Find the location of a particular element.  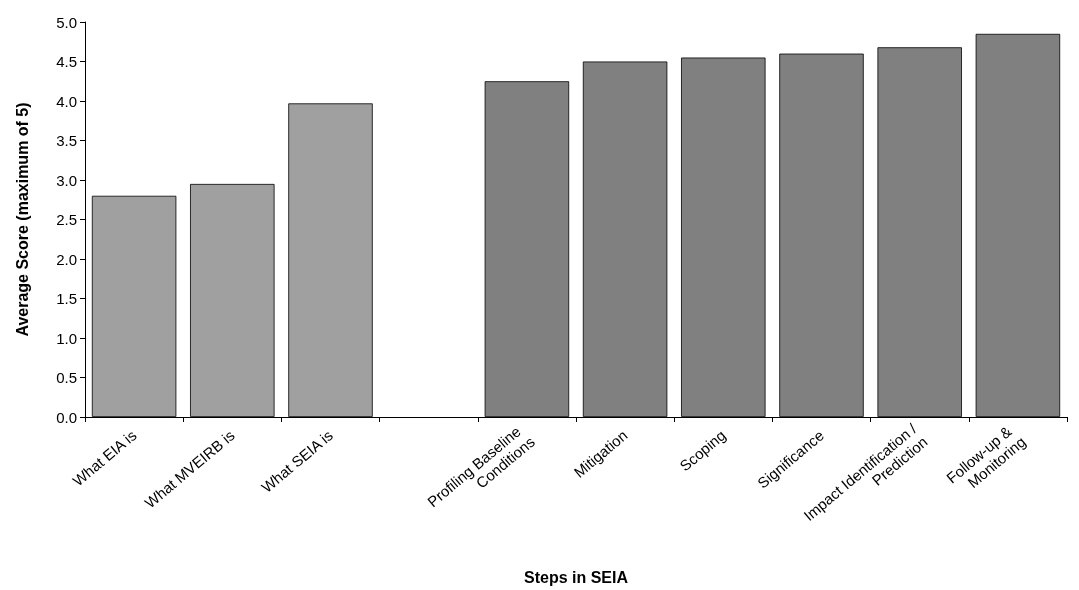

y-tick-label: 2.0 is located at coordinates (66, 259).